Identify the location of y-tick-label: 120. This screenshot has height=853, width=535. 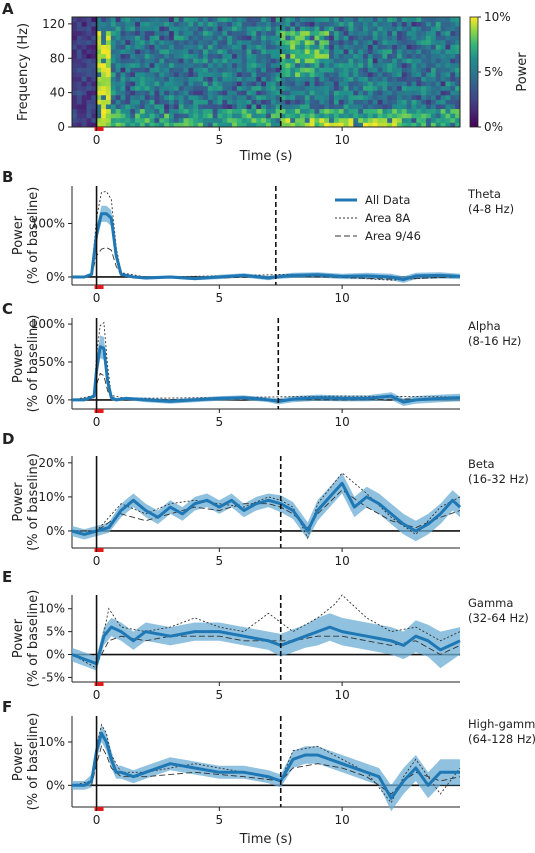
(53, 24).